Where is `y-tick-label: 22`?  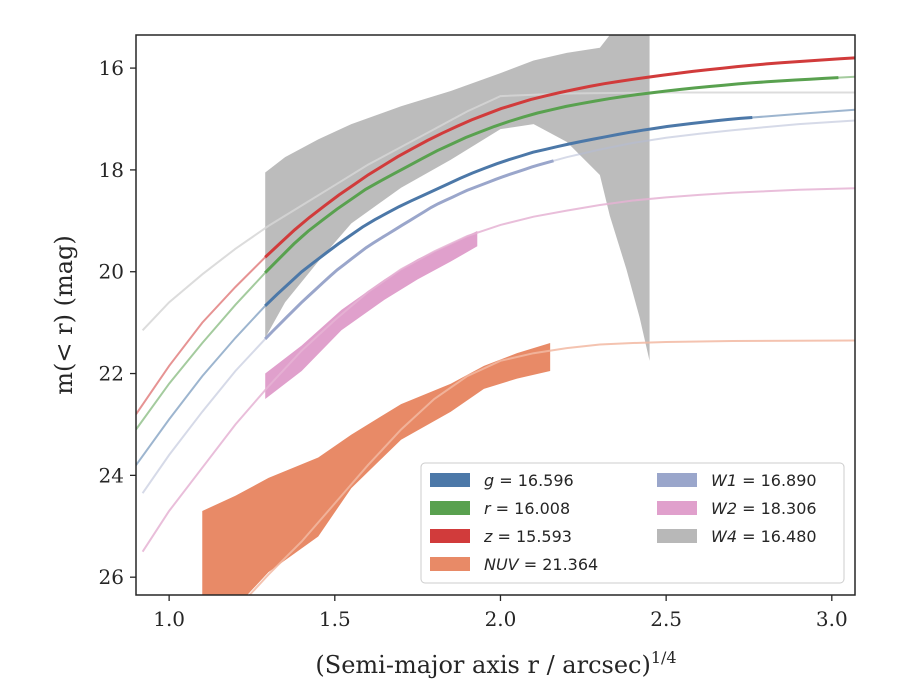 y-tick-label: 22 is located at coordinates (111, 374).